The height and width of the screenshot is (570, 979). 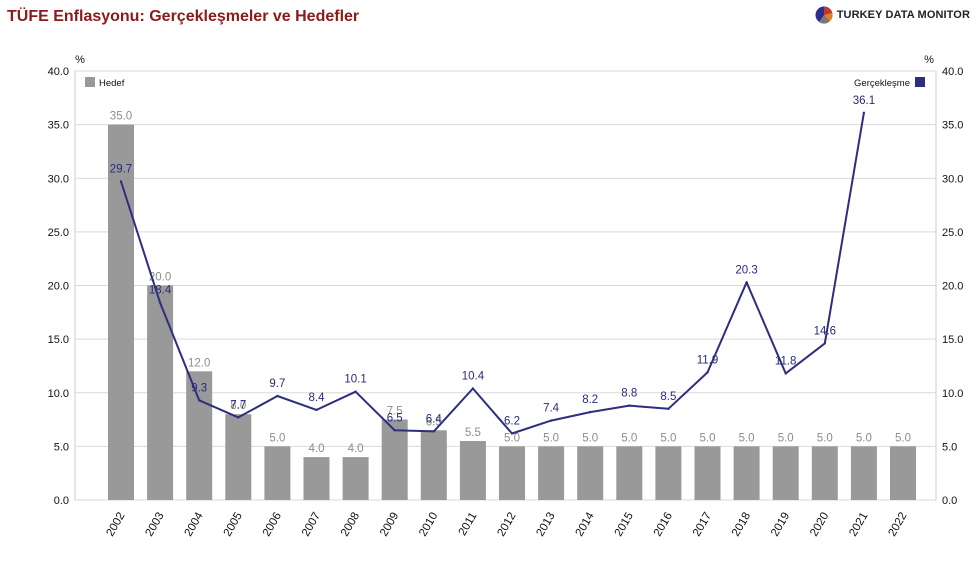 I want to click on line-data-label: 7.4, so click(x=551, y=409).